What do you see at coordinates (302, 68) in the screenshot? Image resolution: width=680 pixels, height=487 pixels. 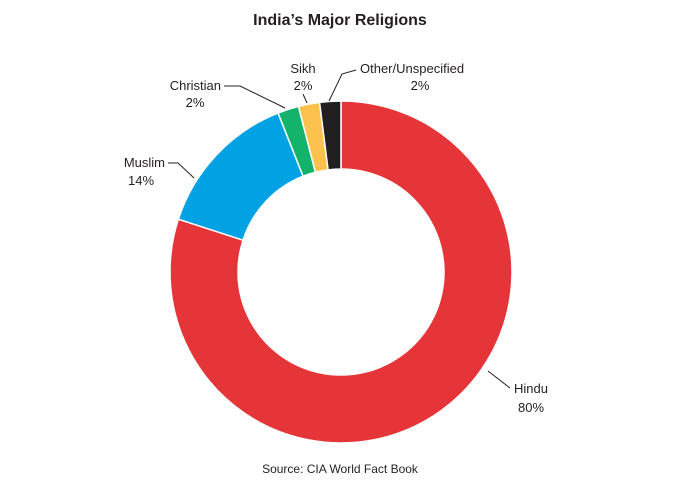 I see `slice-label-sikh: Sikh` at bounding box center [302, 68].